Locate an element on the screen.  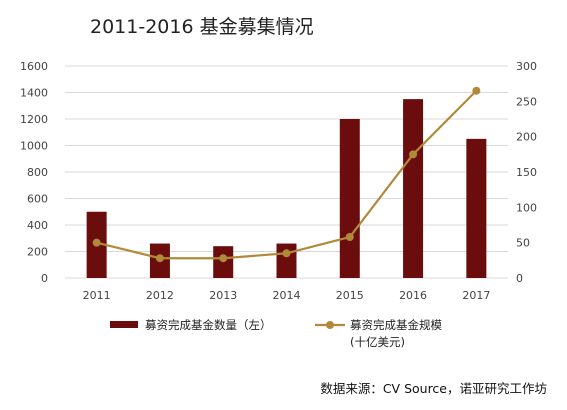
y-left-tick-label: 400 is located at coordinates (37, 225).